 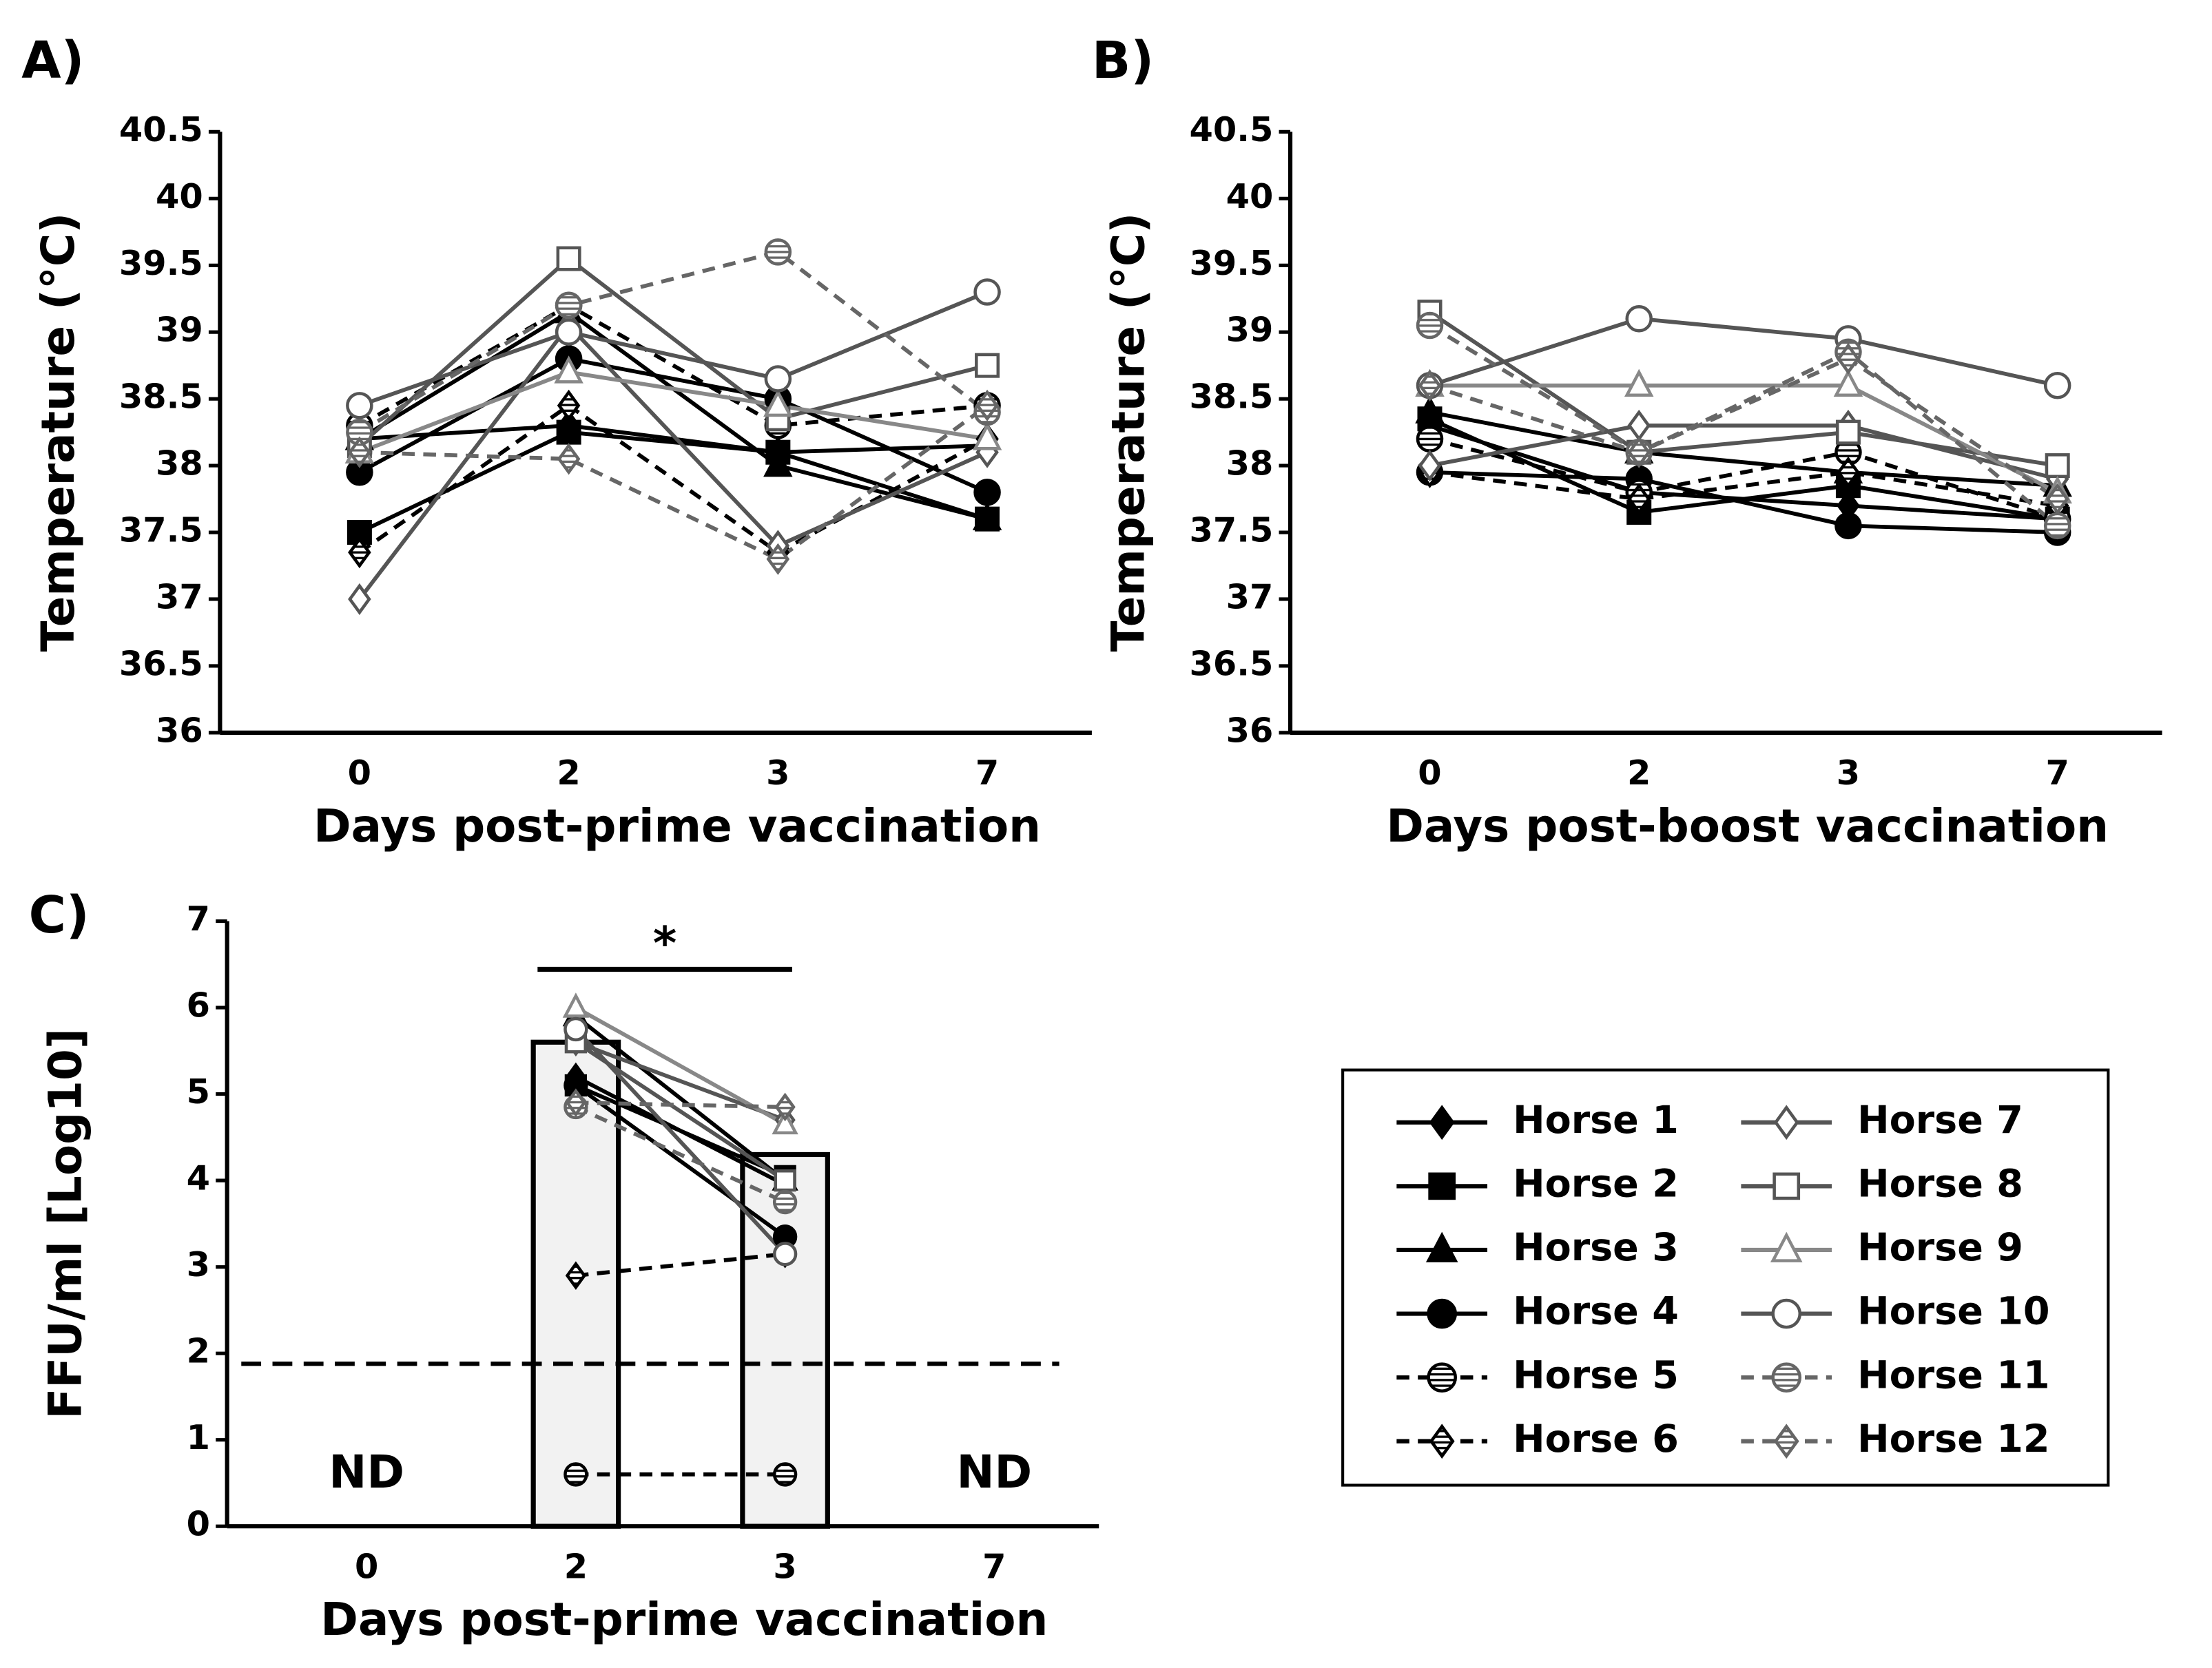 What do you see at coordinates (1250, 330) in the screenshot?
I see `y-tick-label: 39` at bounding box center [1250, 330].